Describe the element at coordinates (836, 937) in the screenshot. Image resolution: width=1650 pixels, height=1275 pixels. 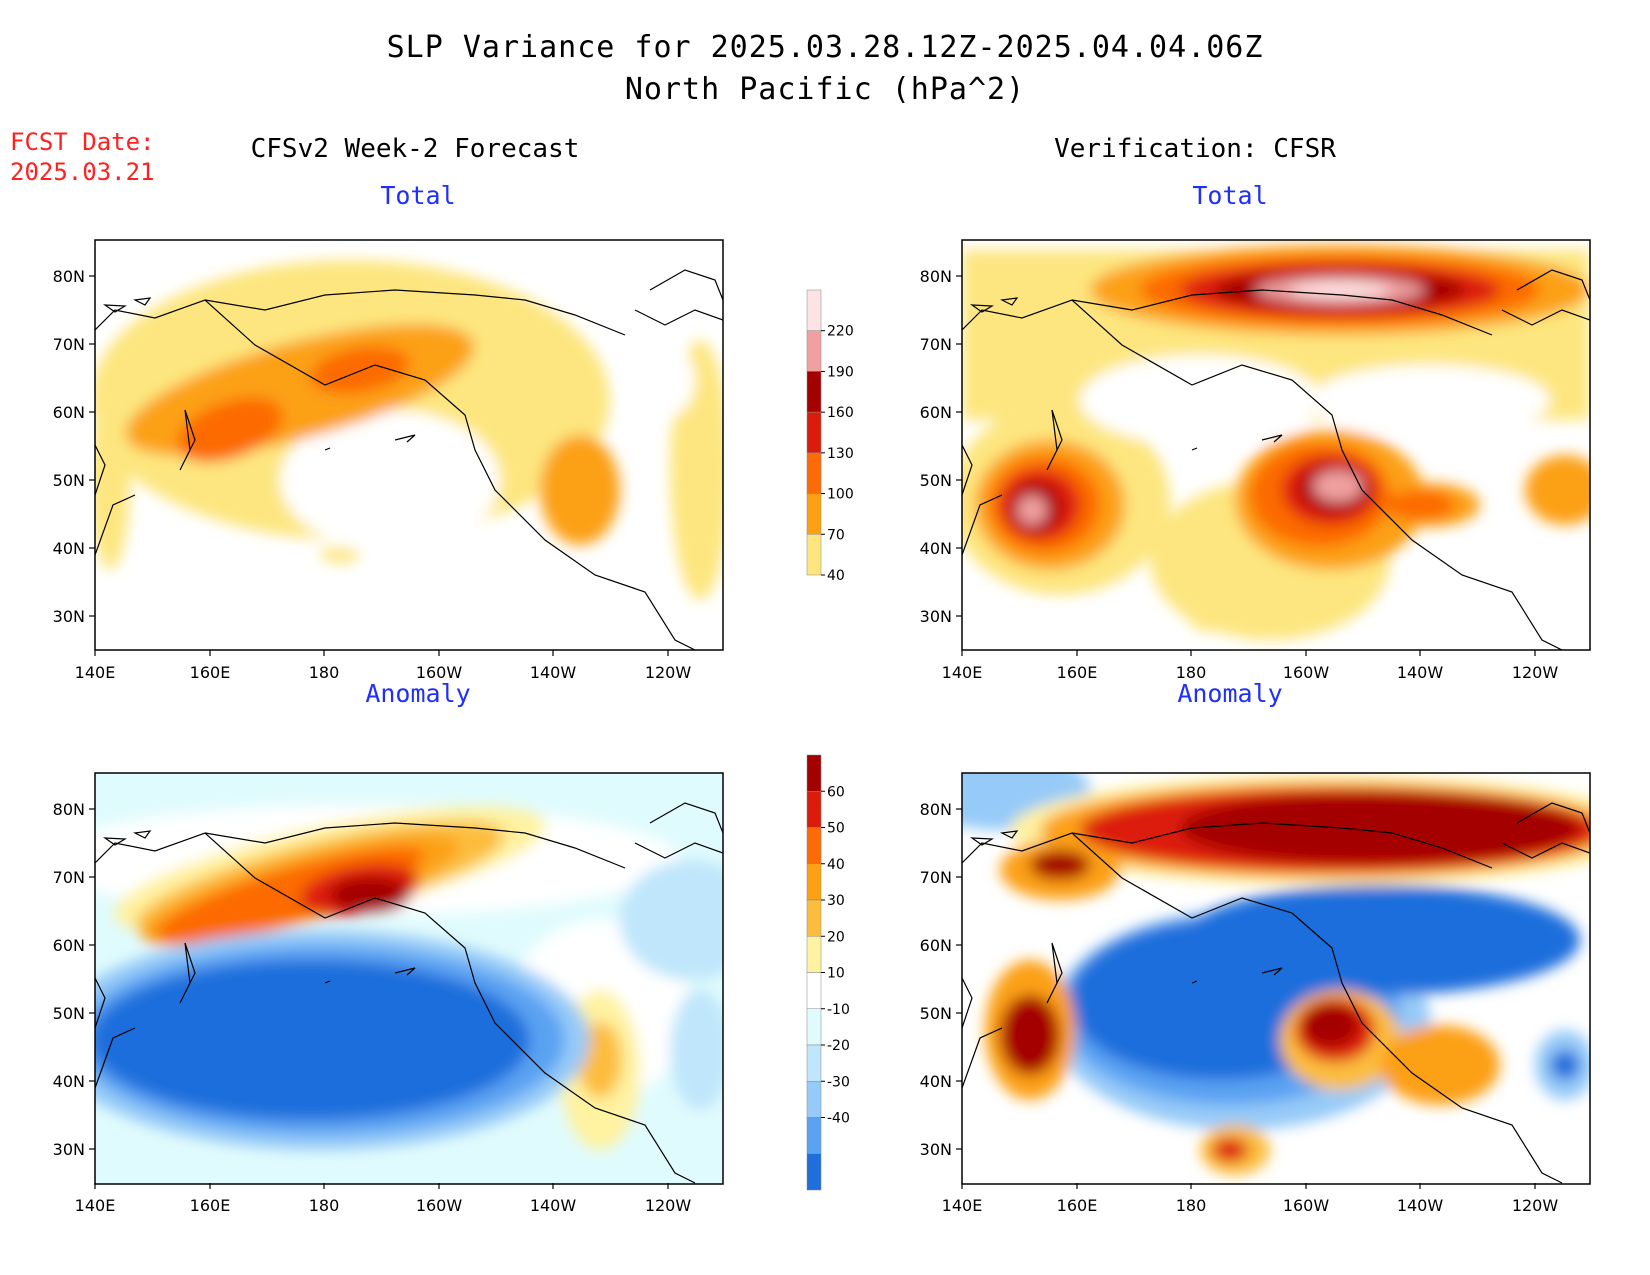
I see `colorbar-label: 20` at that location.